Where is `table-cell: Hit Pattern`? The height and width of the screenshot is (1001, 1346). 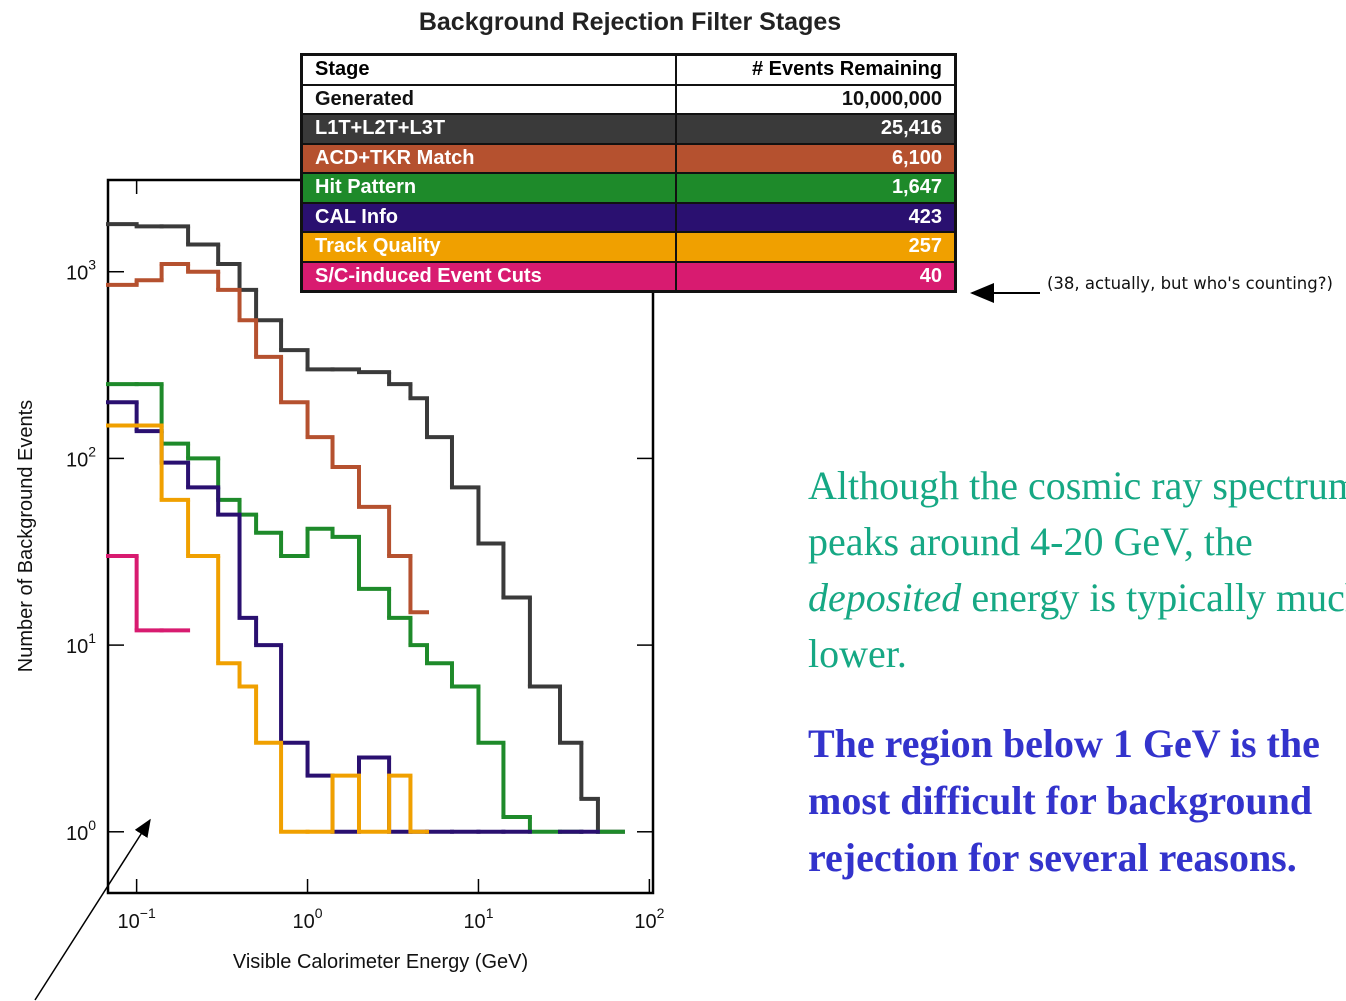 table-cell: Hit Pattern is located at coordinates (488, 188).